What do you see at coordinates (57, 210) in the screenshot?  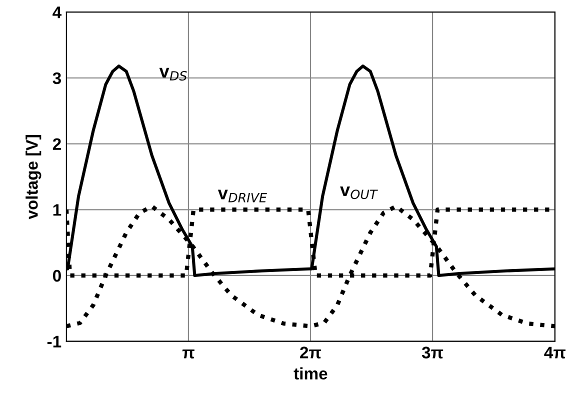 I see `y-tick-label: 1` at bounding box center [57, 210].